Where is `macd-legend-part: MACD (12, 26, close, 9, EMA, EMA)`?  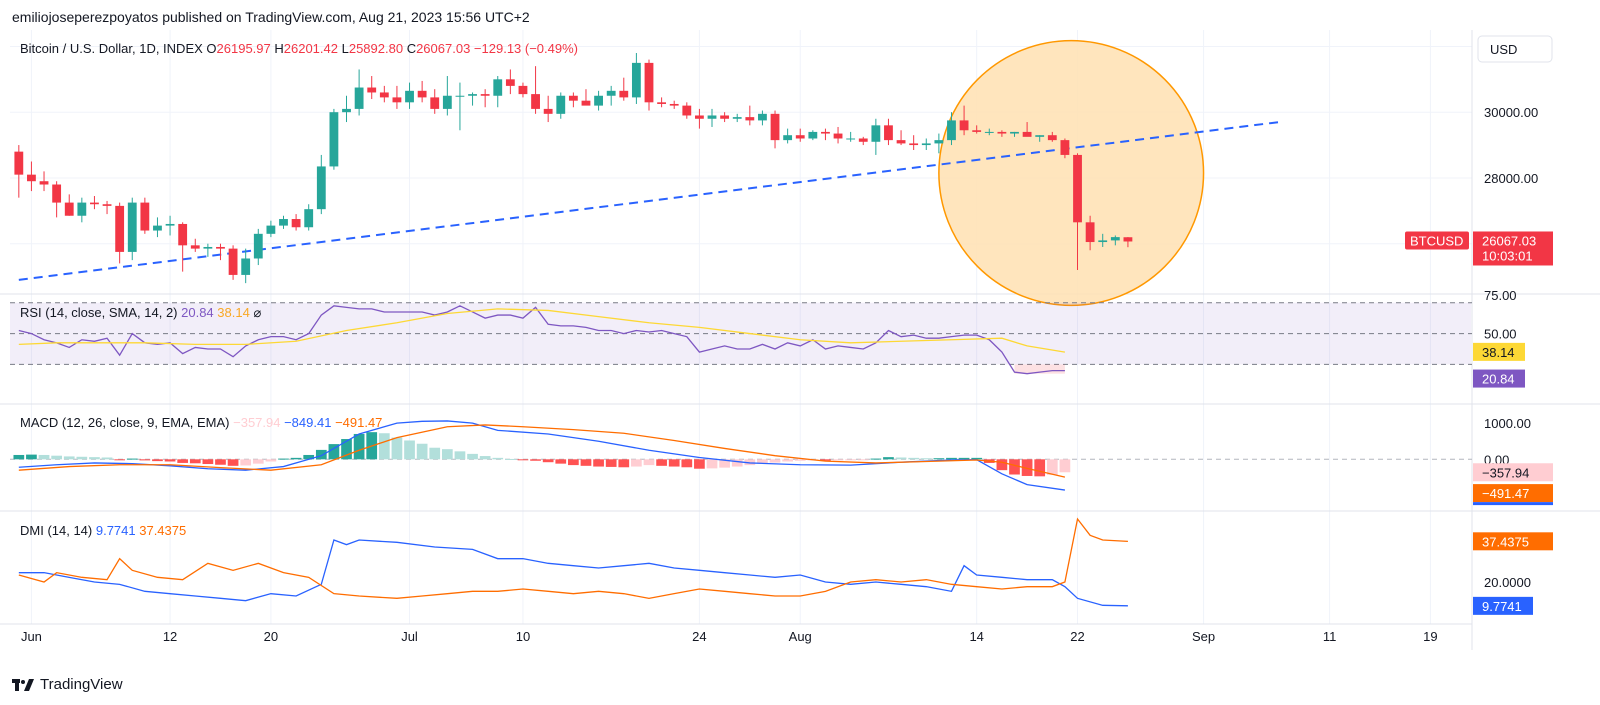
macd-legend-part: MACD (12, 26, close, 9, EMA, EMA) is located at coordinates (126, 422).